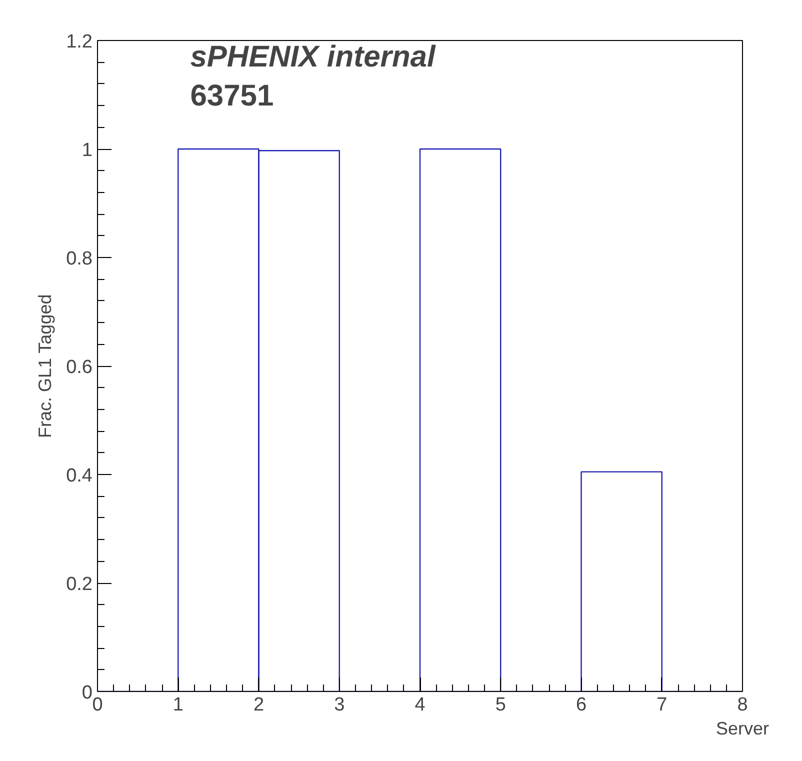 This screenshot has height=761, width=802. What do you see at coordinates (178, 705) in the screenshot?
I see `x-tick-label: 1` at bounding box center [178, 705].